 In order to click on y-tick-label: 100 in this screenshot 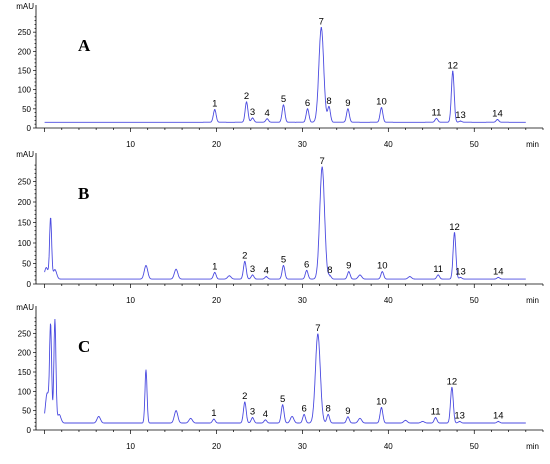, I will do `click(25, 90)`.